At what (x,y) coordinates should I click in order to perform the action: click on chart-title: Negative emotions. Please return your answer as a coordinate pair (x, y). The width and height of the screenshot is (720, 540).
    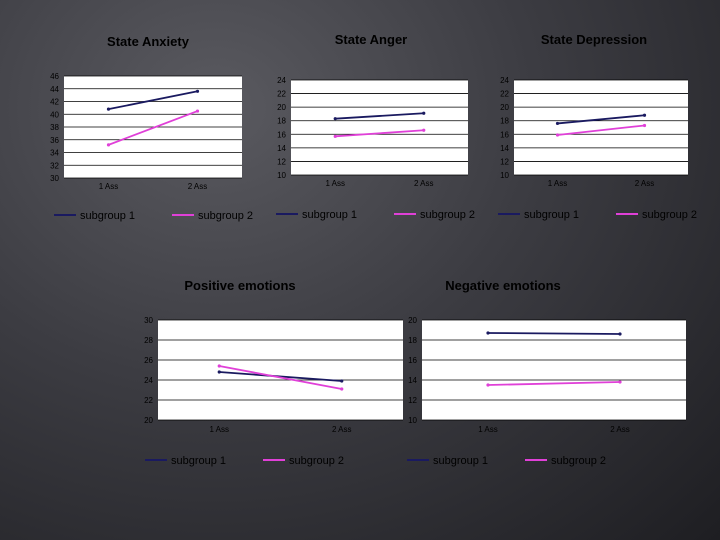
    Looking at the image, I should click on (503, 285).